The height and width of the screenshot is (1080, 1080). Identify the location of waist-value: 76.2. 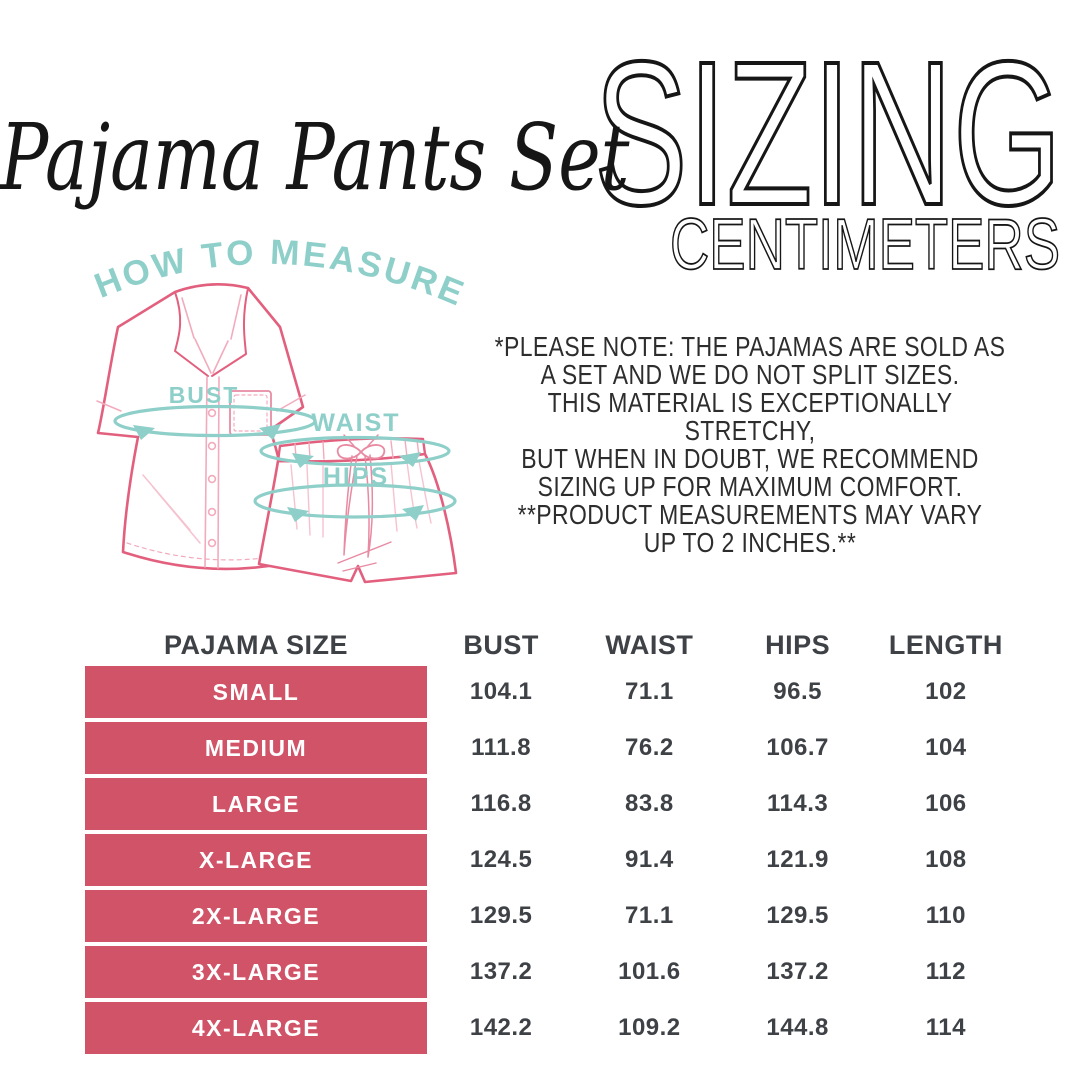
(649, 747).